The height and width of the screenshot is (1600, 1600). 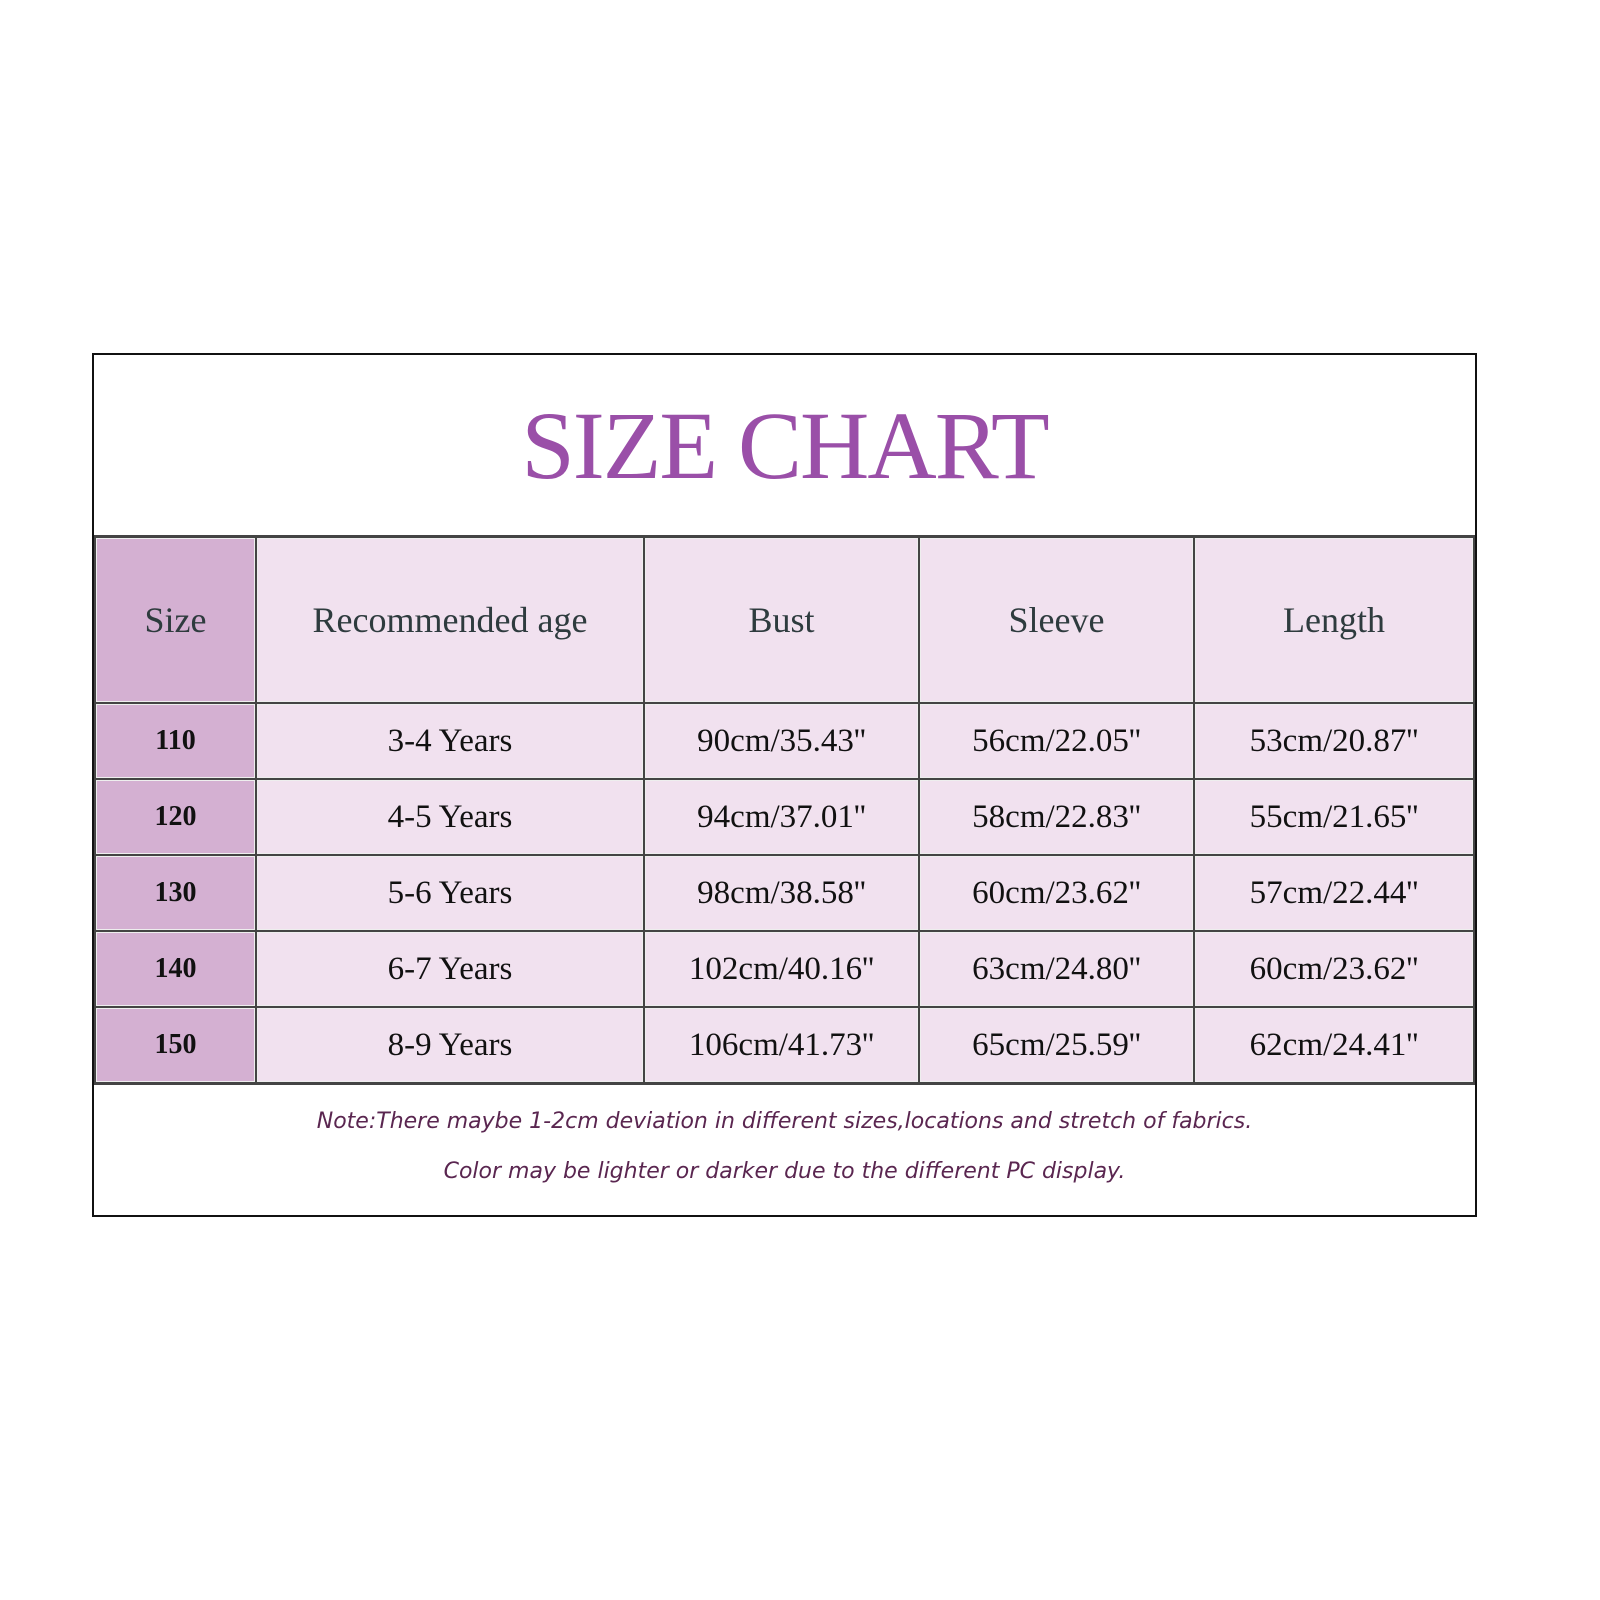 I want to click on column-header: Recommended age, so click(x=450, y=620).